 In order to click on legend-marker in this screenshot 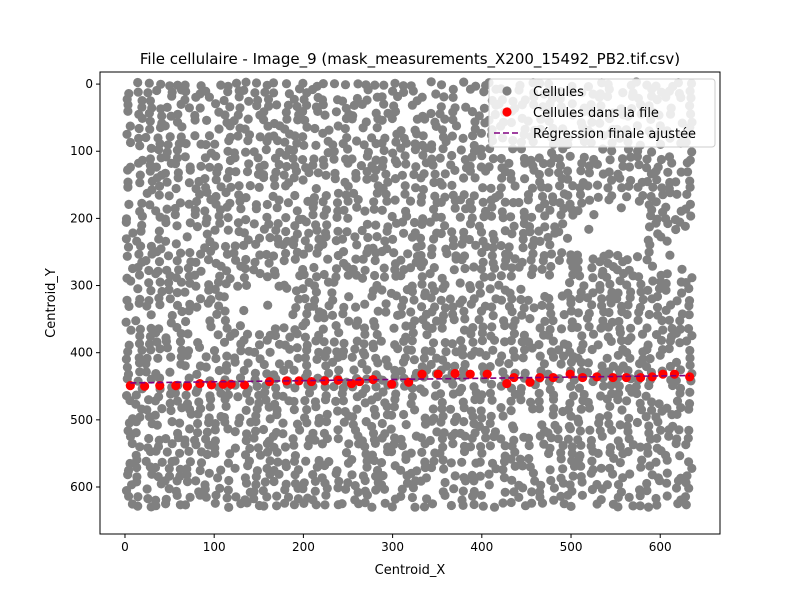, I will do `click(507, 112)`.